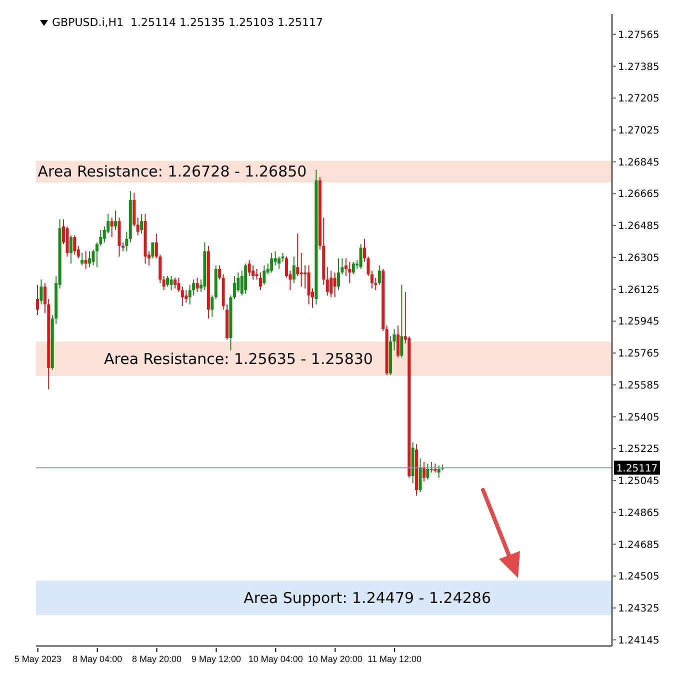 The image size is (678, 678). Describe the element at coordinates (639, 418) in the screenshot. I see `y-tick-label: 1.25405` at that location.